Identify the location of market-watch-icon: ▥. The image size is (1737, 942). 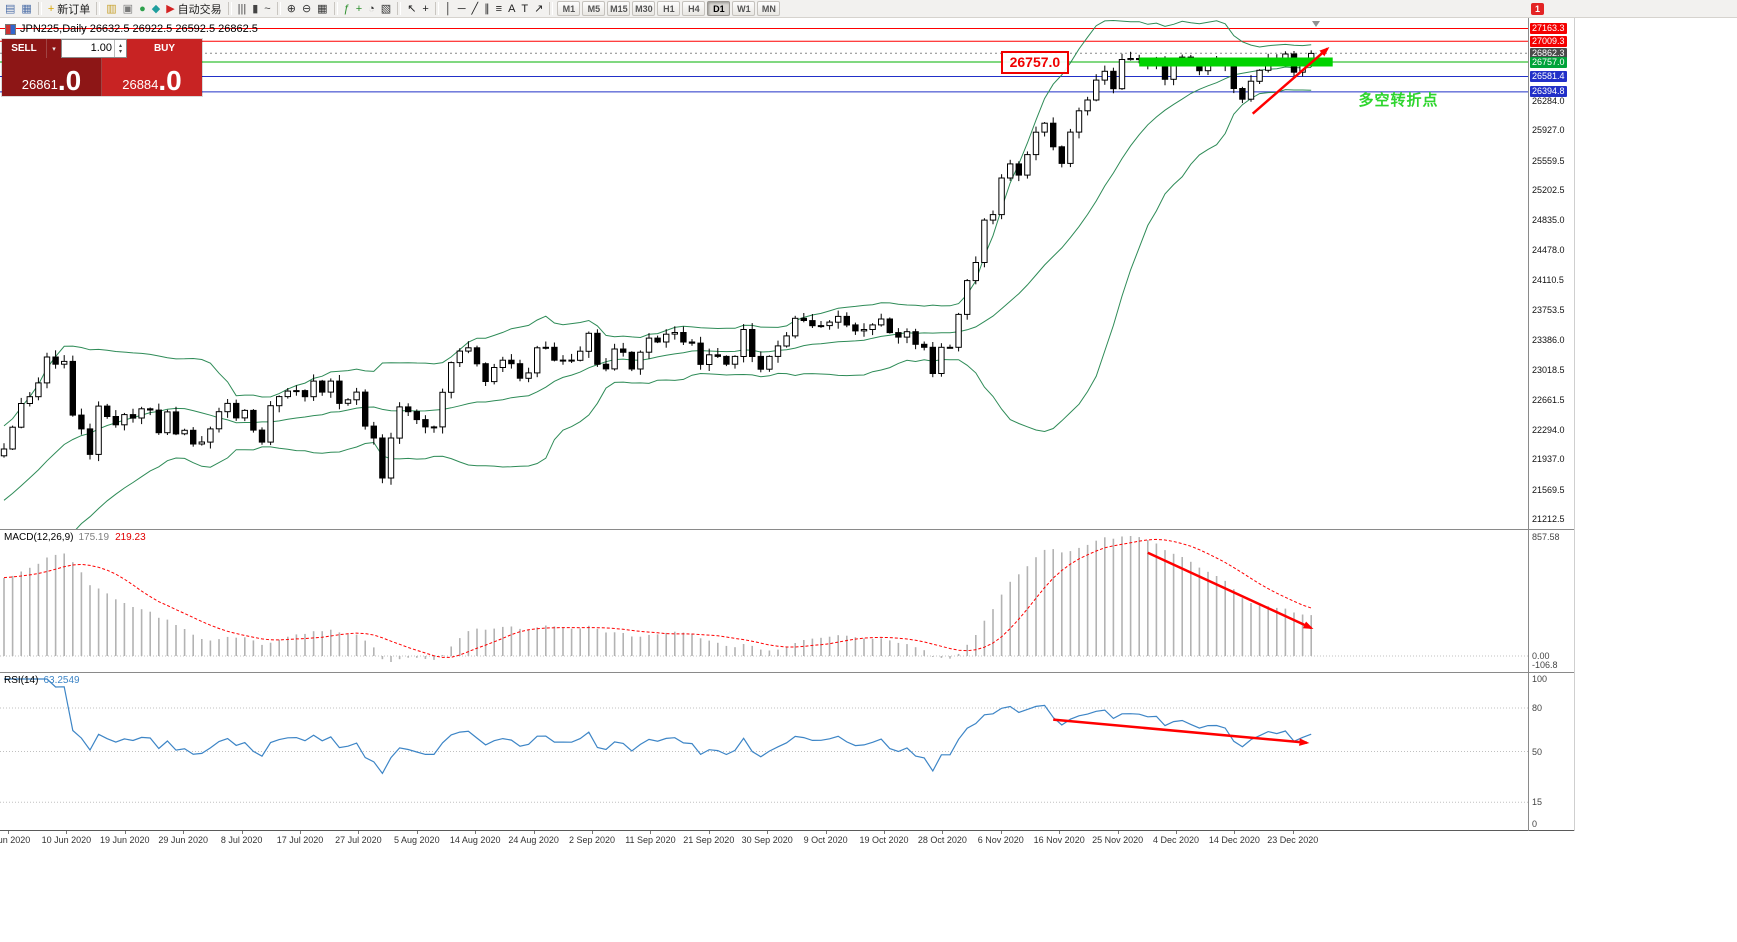
(111, 9).